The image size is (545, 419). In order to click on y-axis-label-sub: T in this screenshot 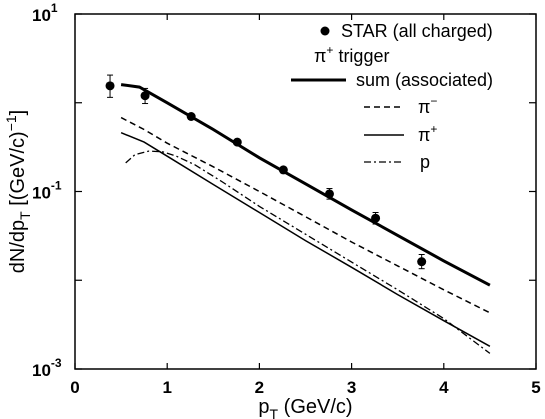, I will do `click(25, 215)`.